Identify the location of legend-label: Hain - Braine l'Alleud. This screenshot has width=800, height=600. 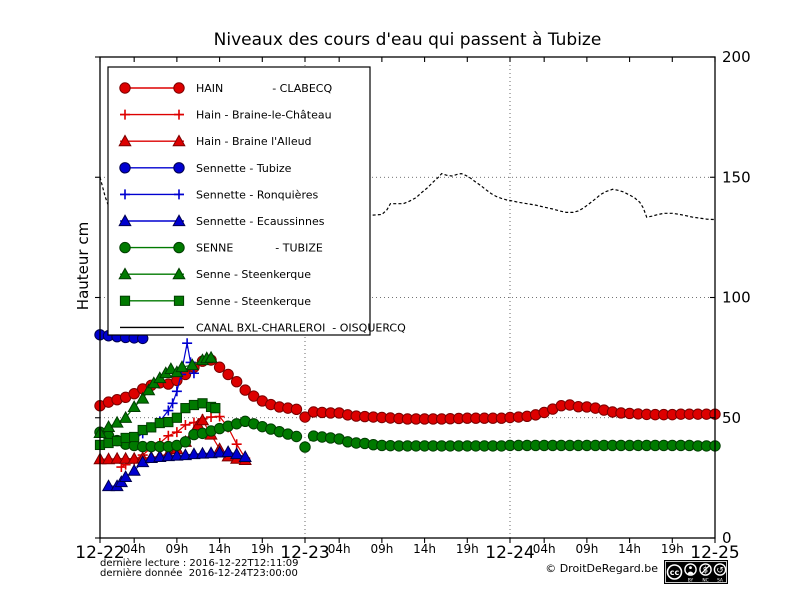
(254, 141).